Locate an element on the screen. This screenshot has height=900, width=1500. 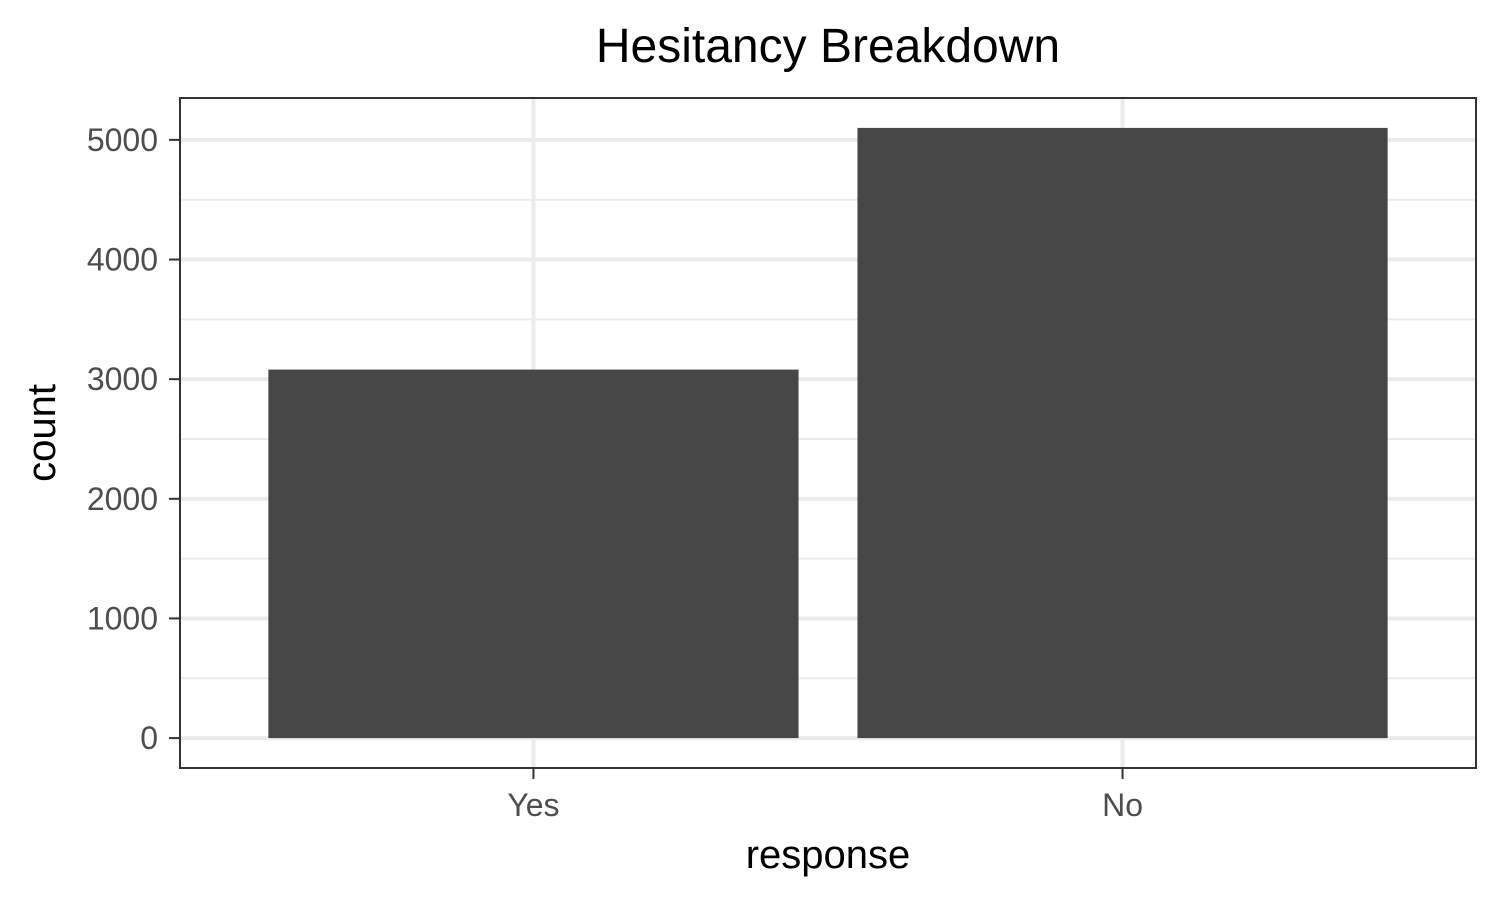
y-axis: 0 1000 2000 3000 4000 5000 is located at coordinates (133, 439).